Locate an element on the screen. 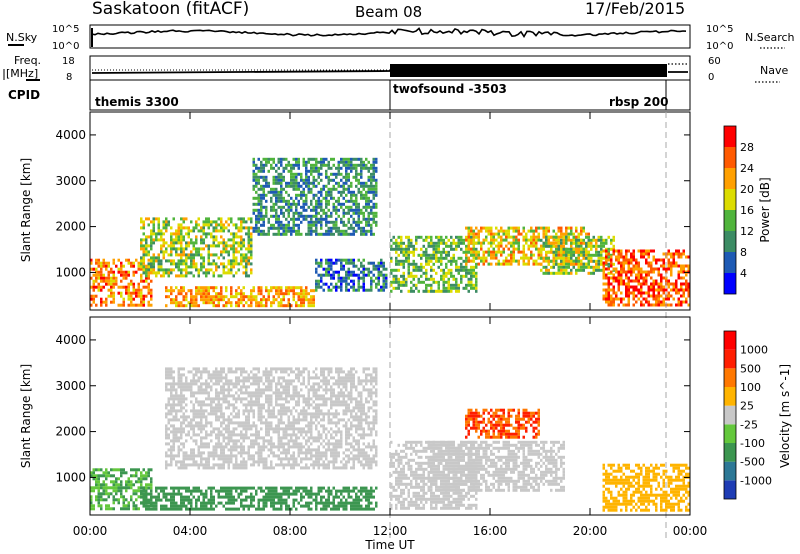 This screenshot has height=554, width=800. freq-label: Freq. is located at coordinates (27, 60).